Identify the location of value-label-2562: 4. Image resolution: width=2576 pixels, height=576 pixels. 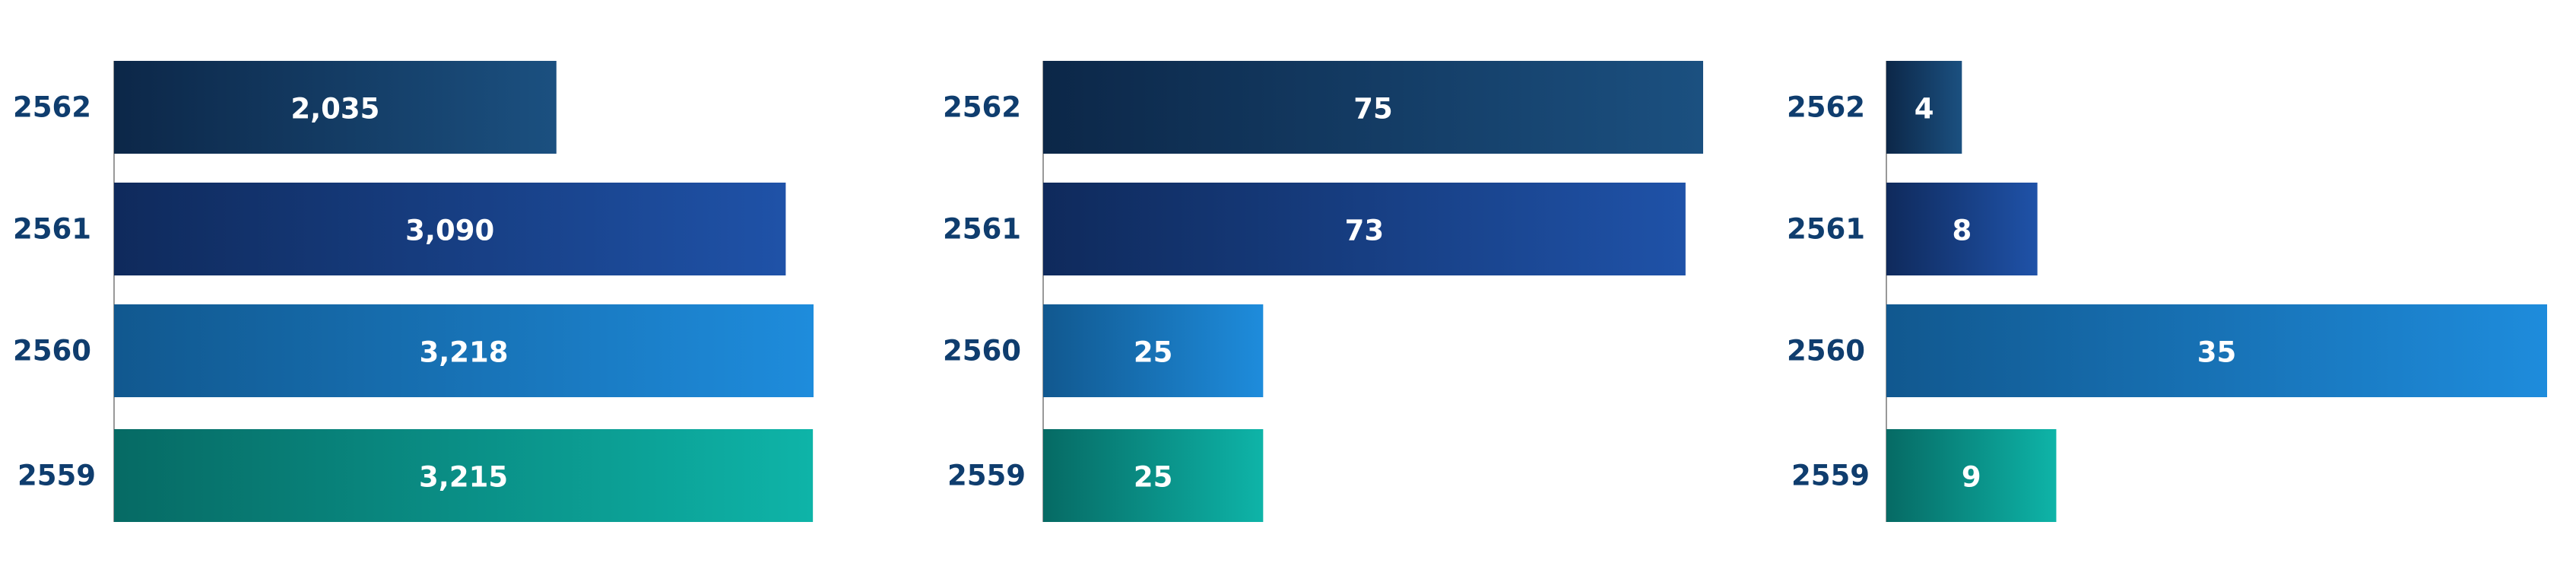
(1925, 110).